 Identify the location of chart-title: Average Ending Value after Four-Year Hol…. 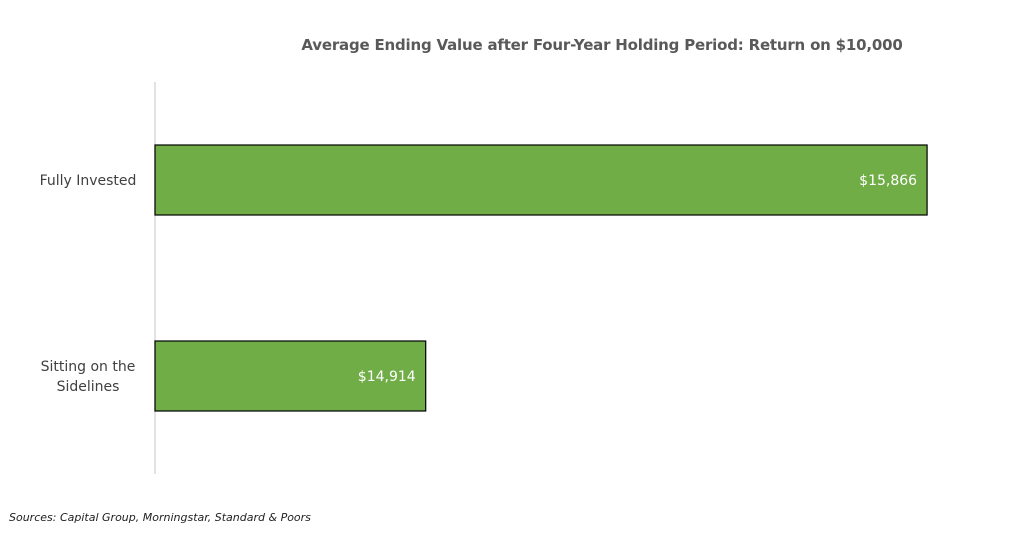
(602, 45).